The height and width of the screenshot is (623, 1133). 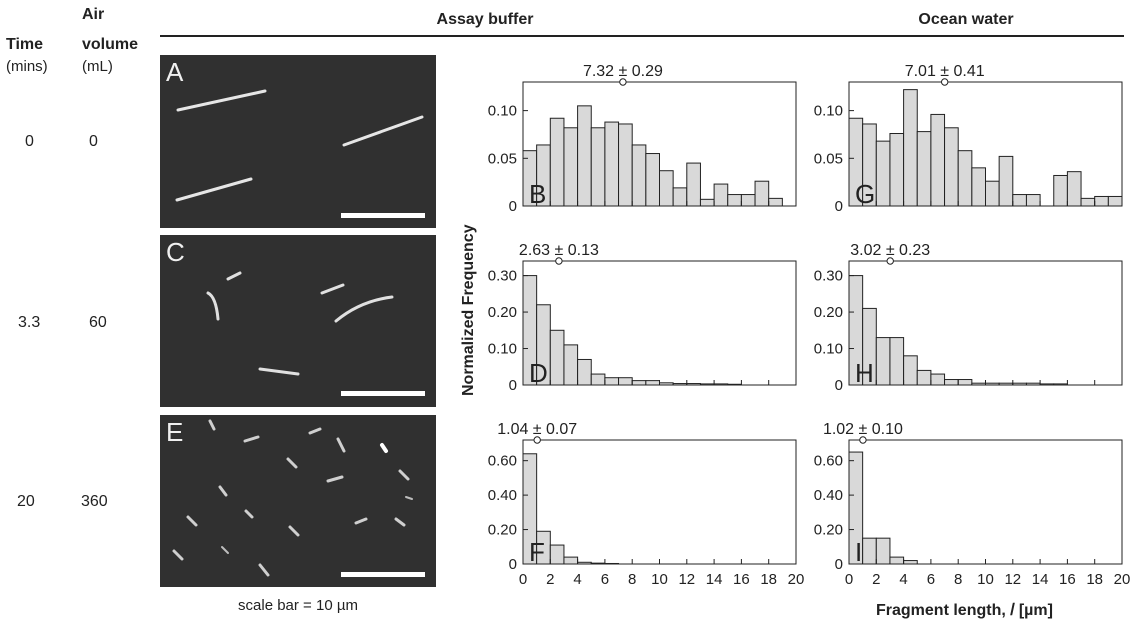 I want to click on mean-label-G: 7.01 ± 0.41, so click(x=945, y=71).